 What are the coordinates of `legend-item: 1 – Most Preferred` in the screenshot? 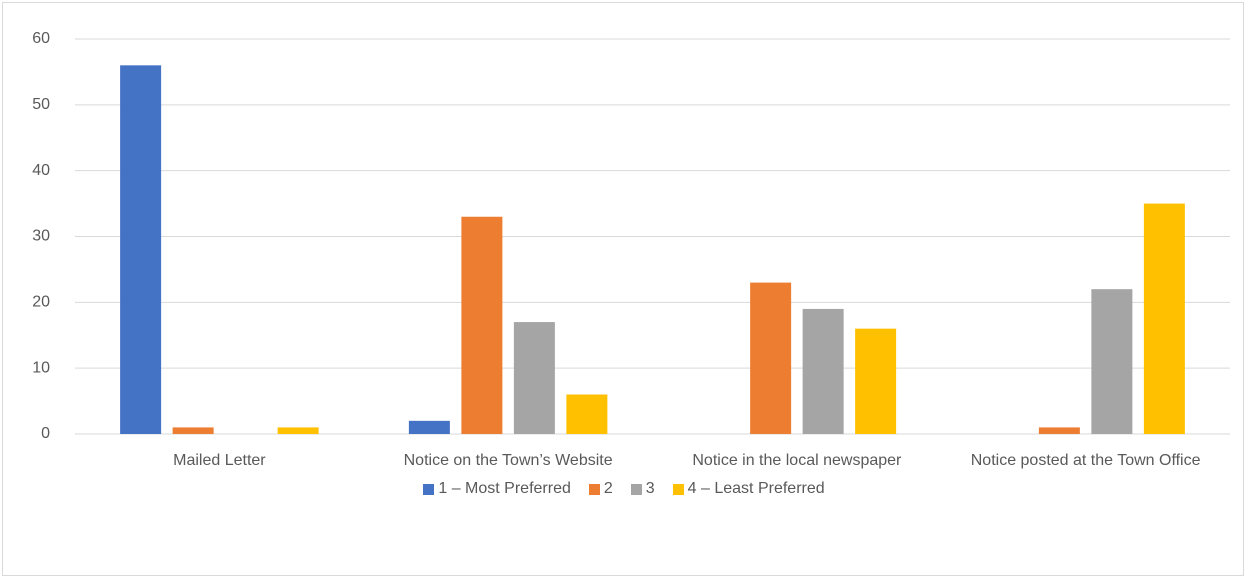 It's located at (497, 489).